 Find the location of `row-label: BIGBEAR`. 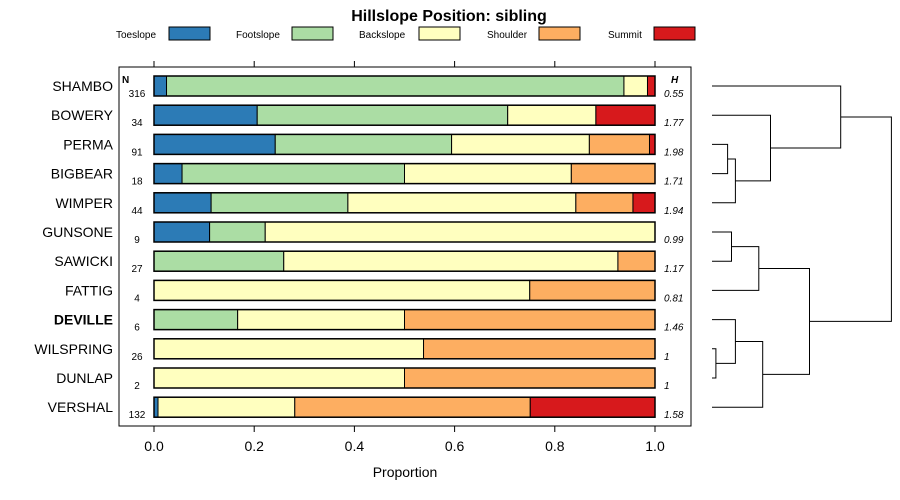

row-label: BIGBEAR is located at coordinates (82, 174).